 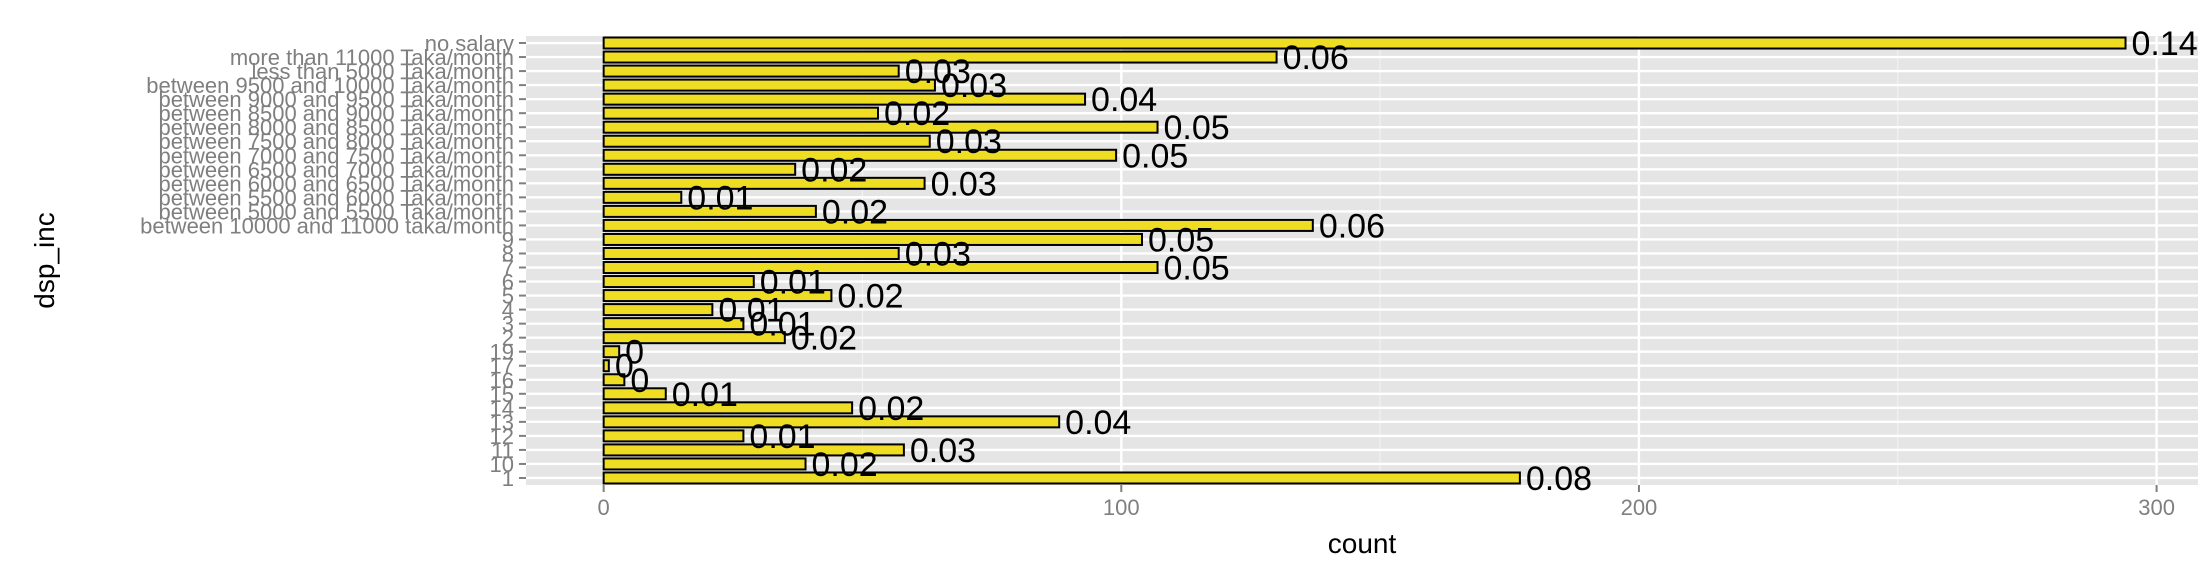 I want to click on y-tick-label: between 5000 and 5500 Taka/month, so click(x=336, y=211).